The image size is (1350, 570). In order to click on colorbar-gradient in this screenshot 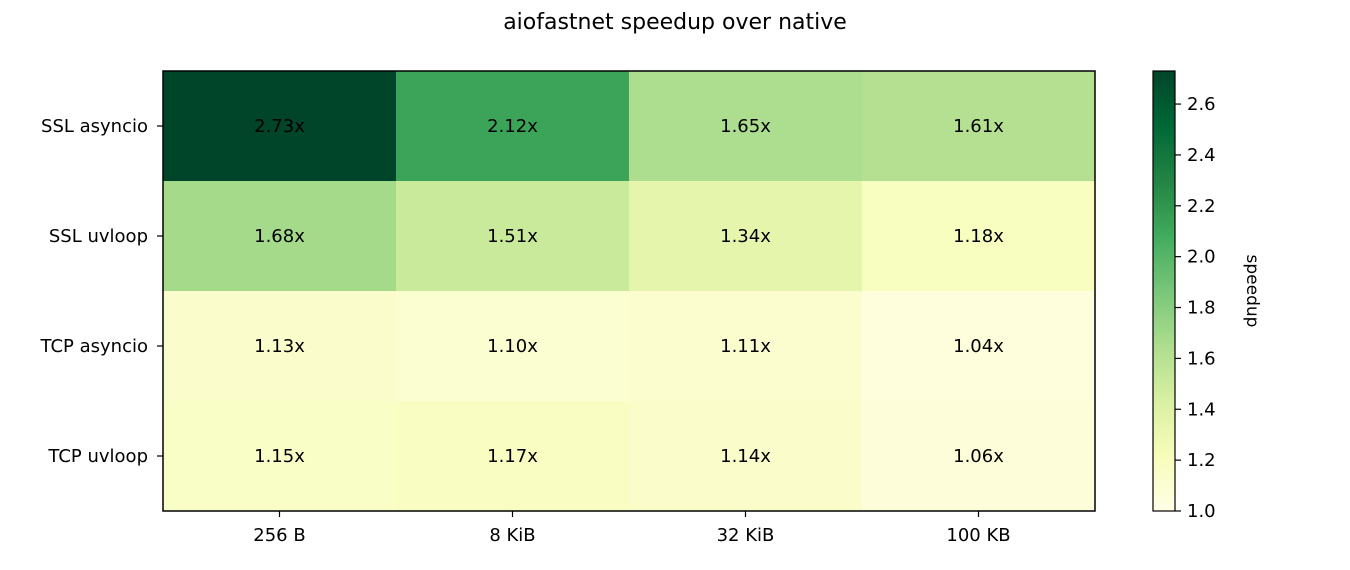, I will do `click(1164, 291)`.